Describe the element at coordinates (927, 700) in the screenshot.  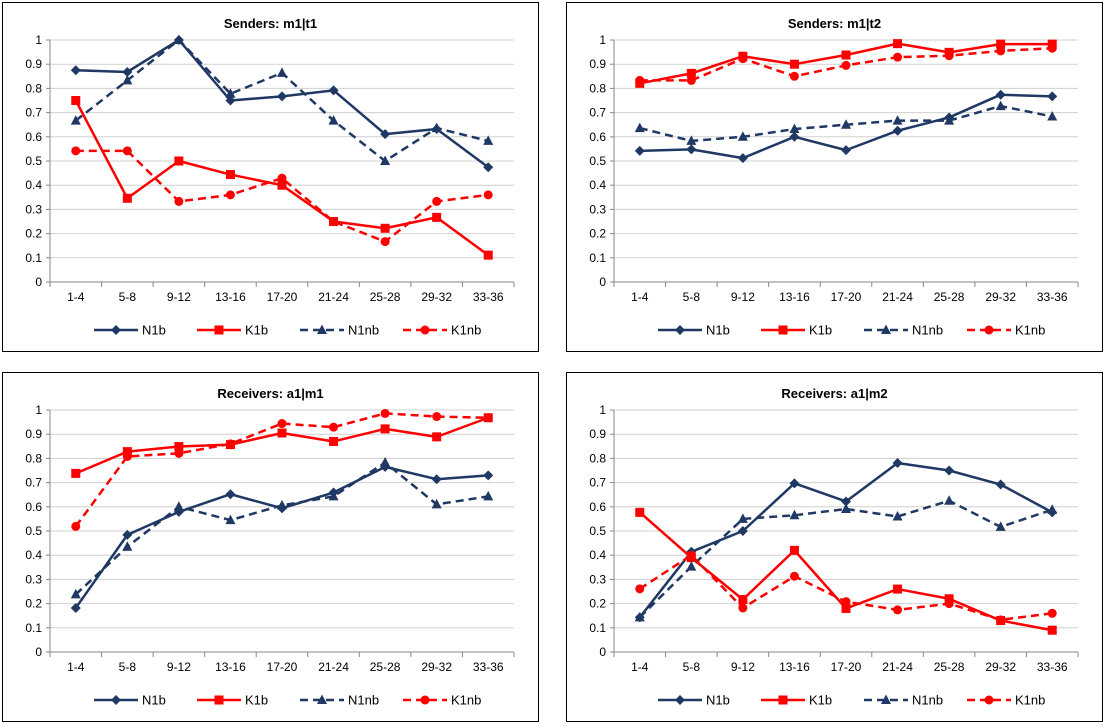
I see `legend-label-n1nb: N1nb` at that location.